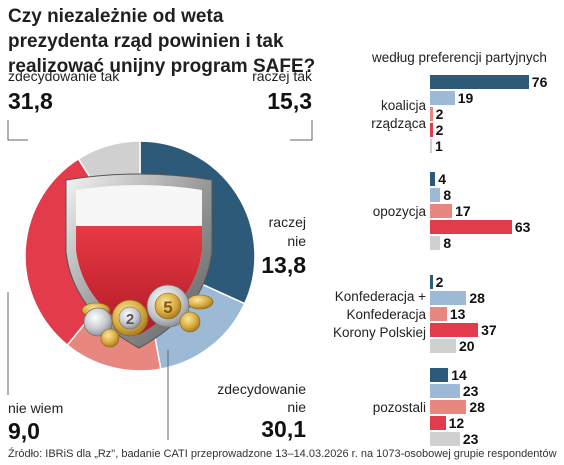 The height and width of the screenshot is (465, 564). What do you see at coordinates (380, 296) in the screenshot?
I see `bar-group-label: Konfederacja +` at bounding box center [380, 296].